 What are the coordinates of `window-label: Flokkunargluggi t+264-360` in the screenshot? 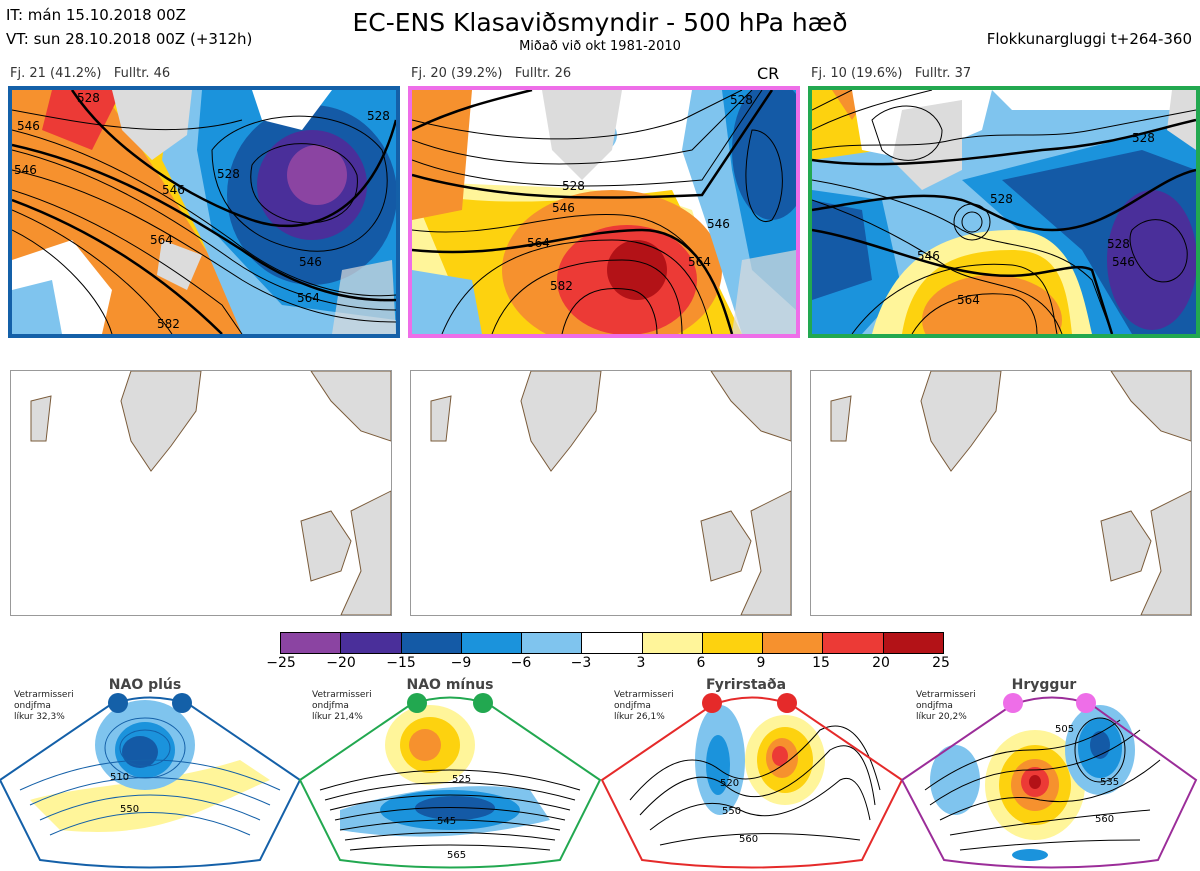 It's located at (1089, 39).